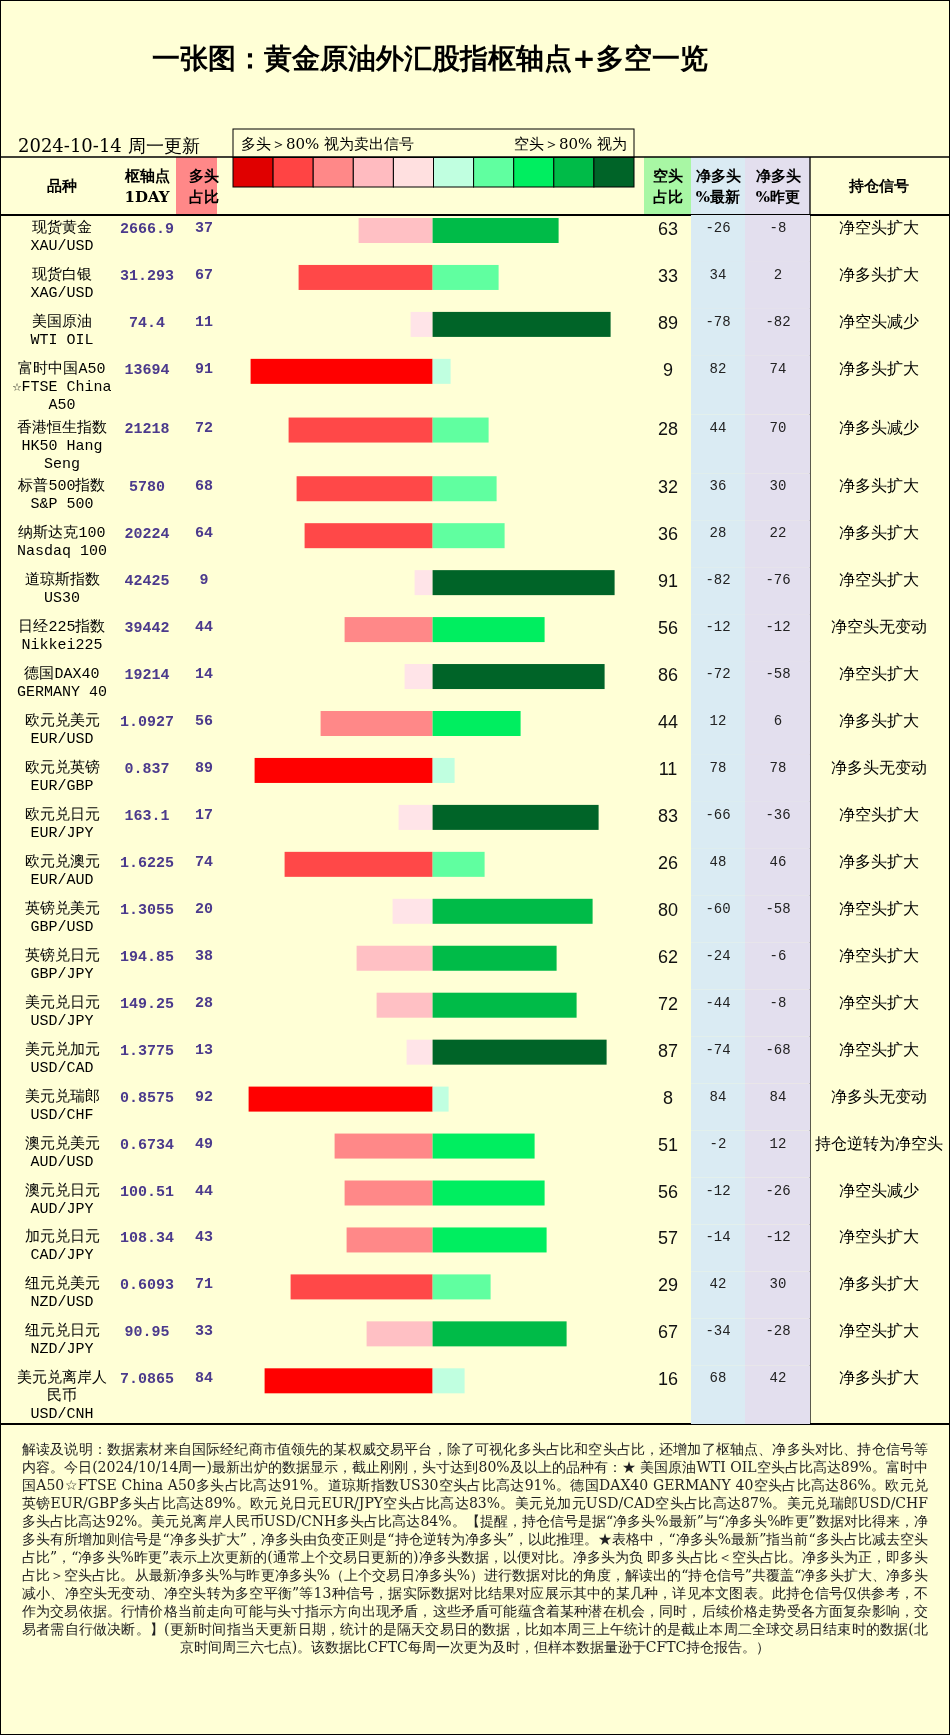 The width and height of the screenshot is (950, 1735). Describe the element at coordinates (328, 144) in the screenshot. I see `annotation: 多头＞80% 视为卖出信号` at that location.